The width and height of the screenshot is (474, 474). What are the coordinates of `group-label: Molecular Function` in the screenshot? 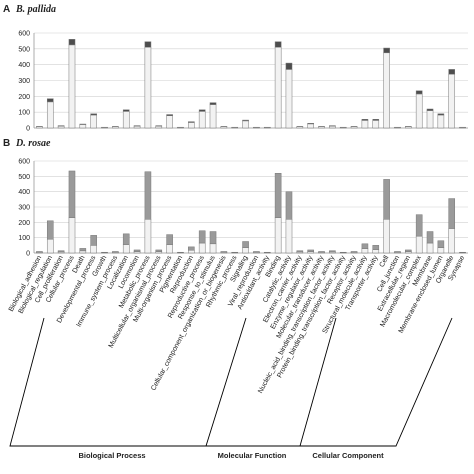 It's located at (252, 455).